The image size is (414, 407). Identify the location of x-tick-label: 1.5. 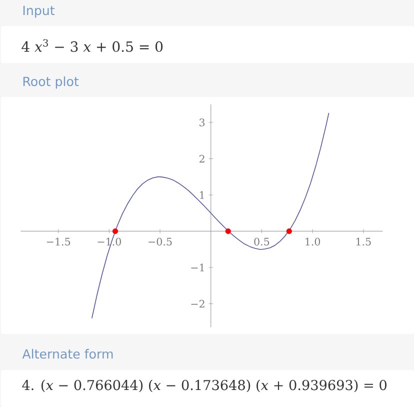
(363, 242).